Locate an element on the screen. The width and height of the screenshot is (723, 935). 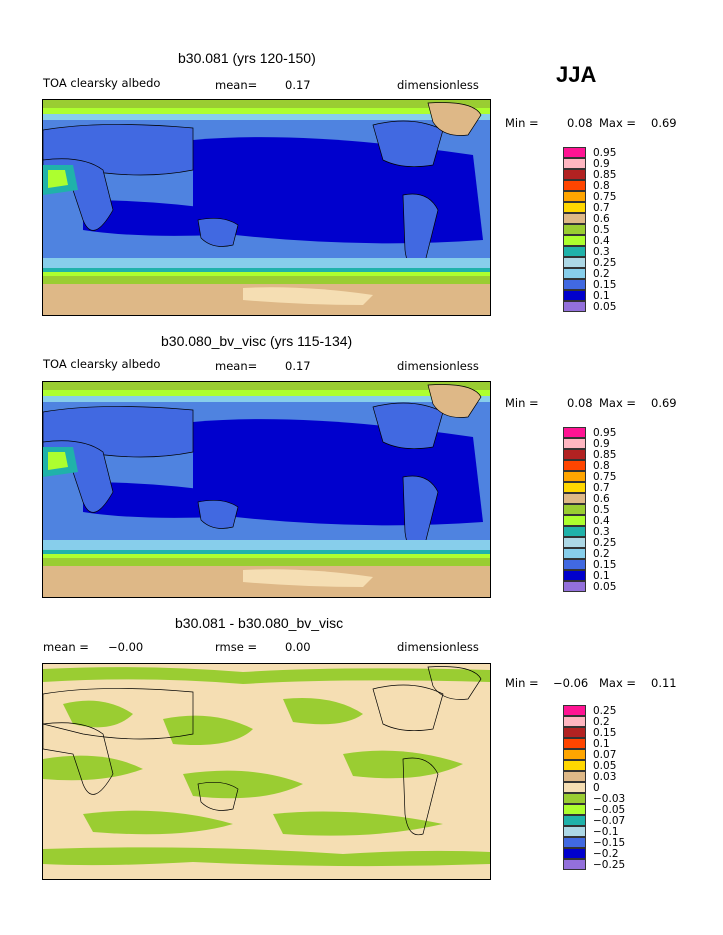
panel-3-max-label: Max = is located at coordinates (618, 683).